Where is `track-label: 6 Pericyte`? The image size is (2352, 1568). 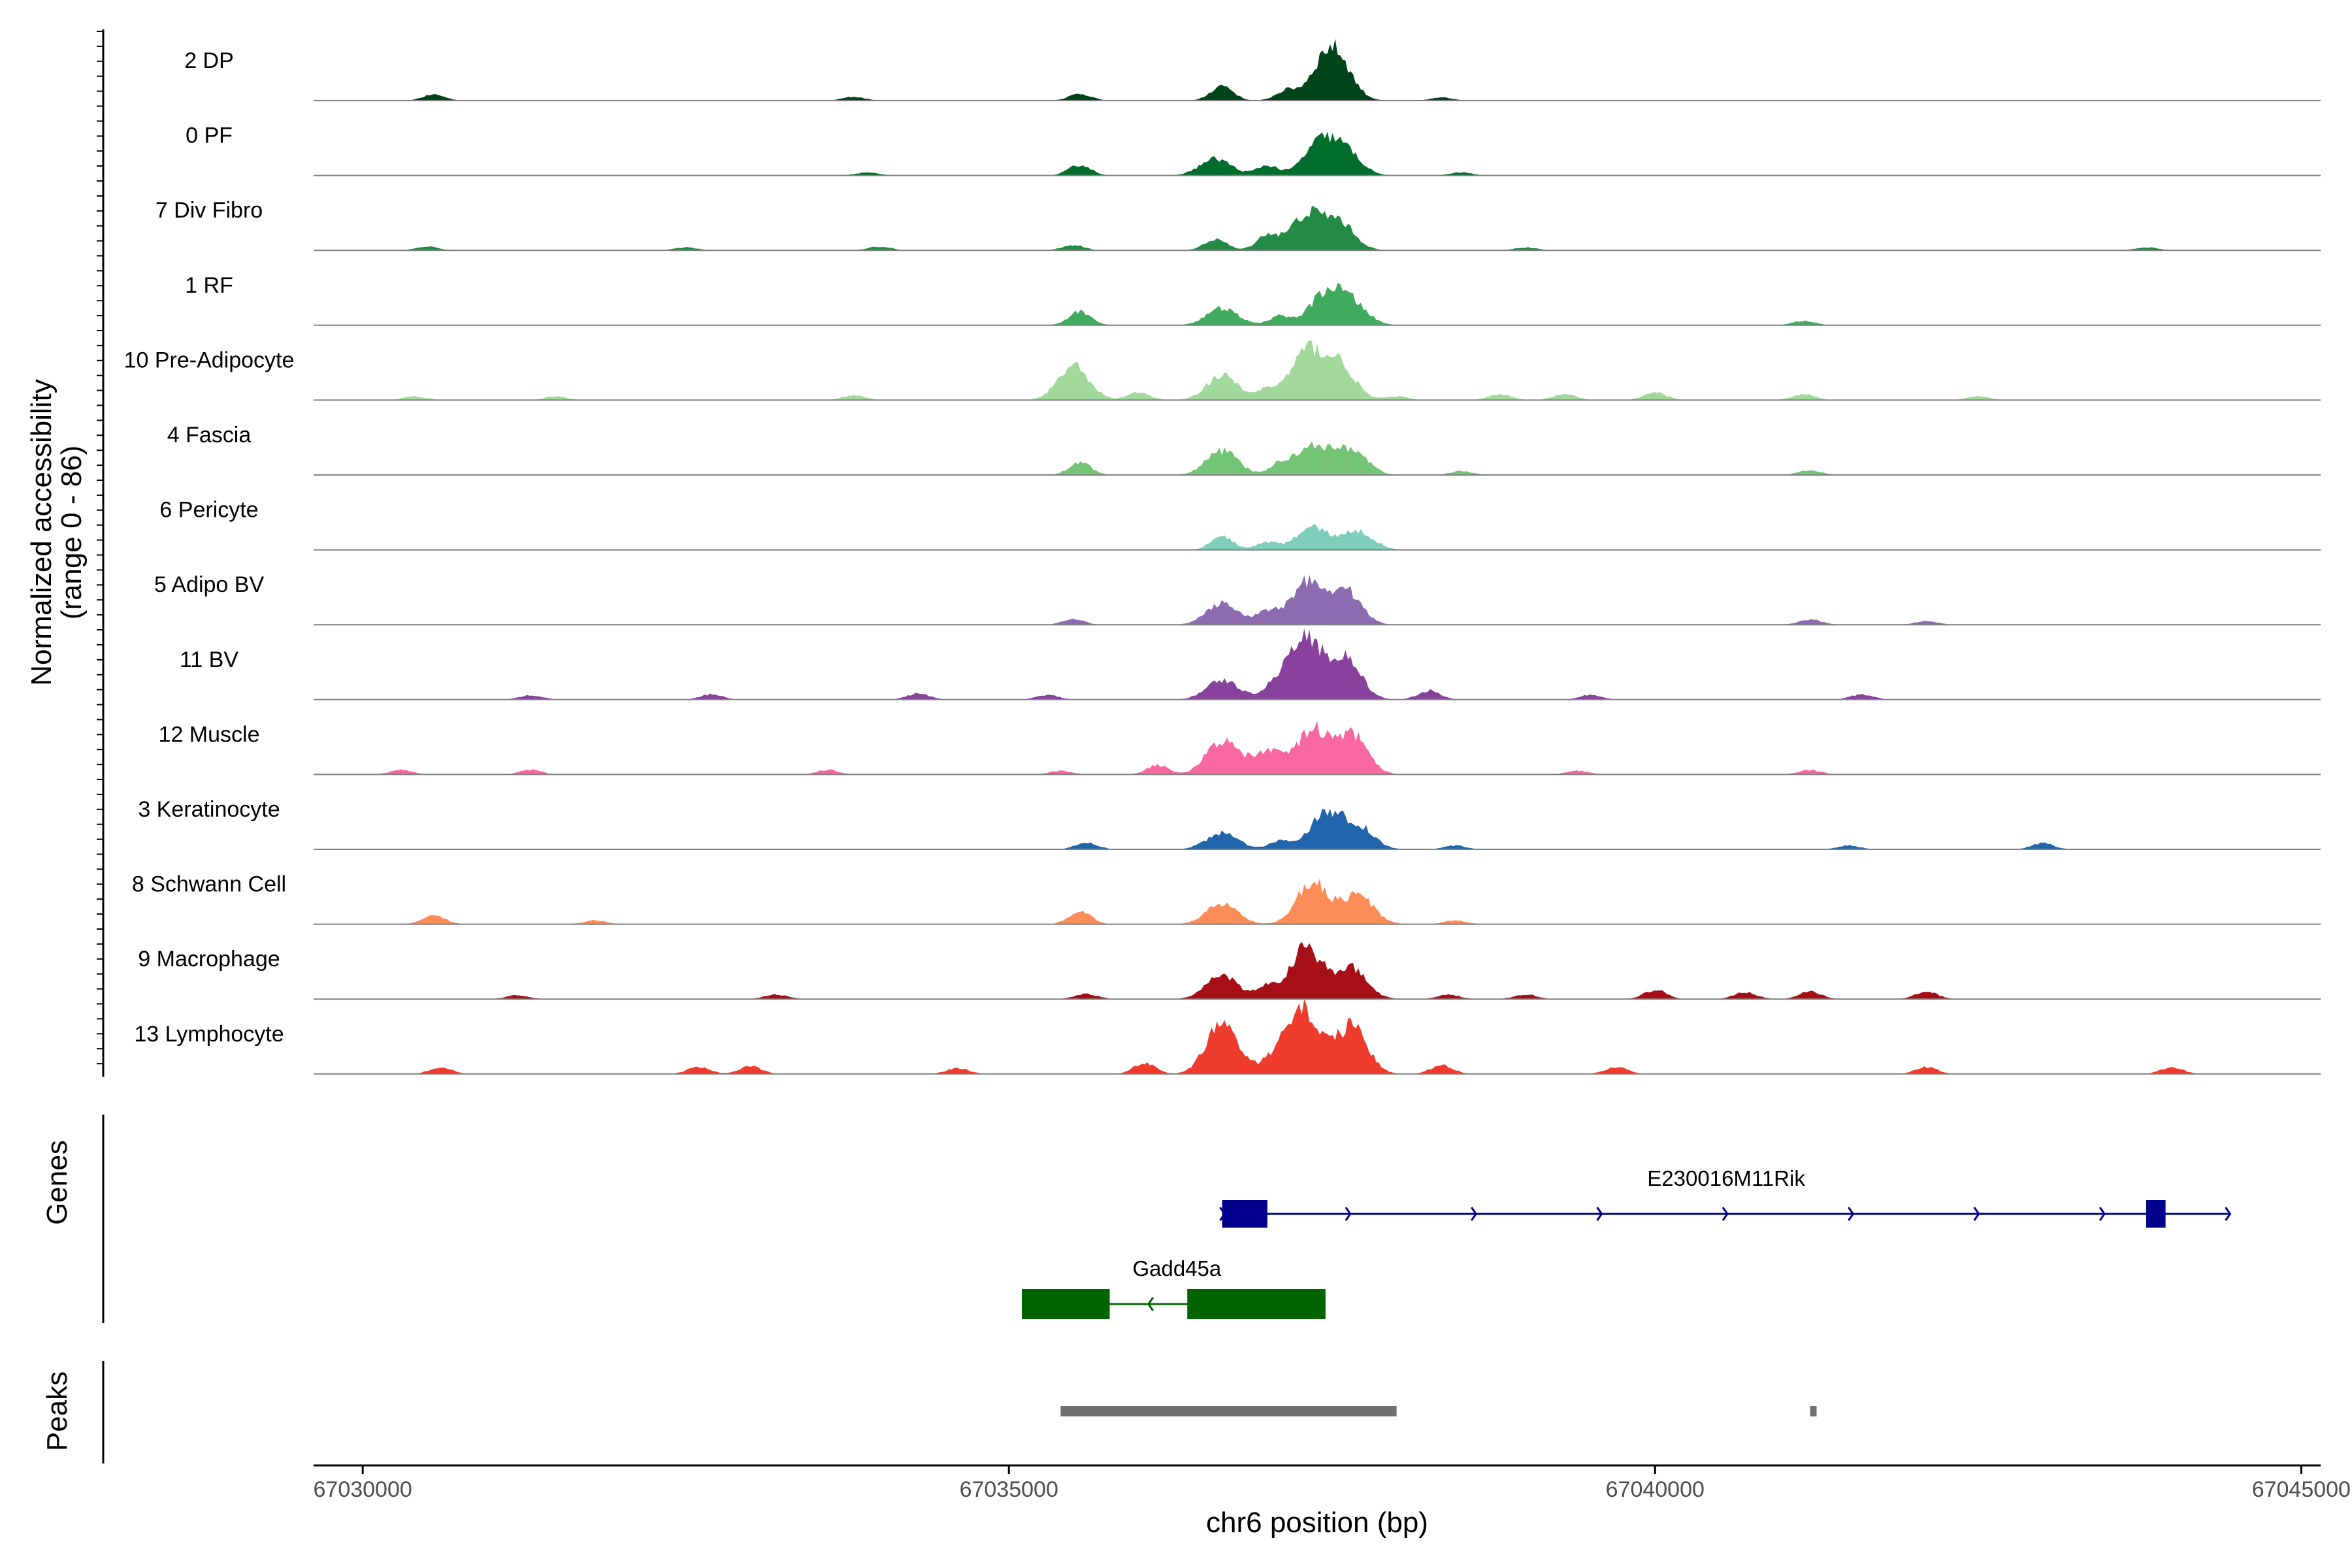 track-label: 6 Pericyte is located at coordinates (208, 510).